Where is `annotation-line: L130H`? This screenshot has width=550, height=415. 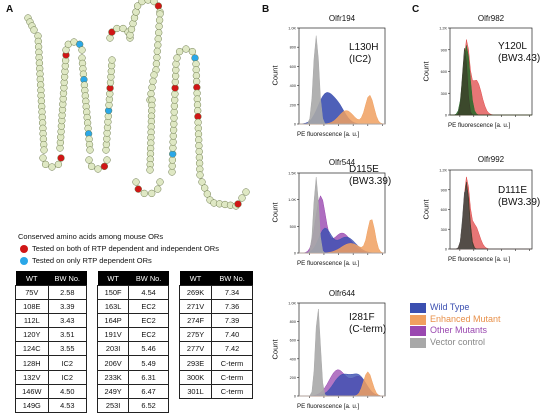
annotation-line: L130H is located at coordinates (364, 47).